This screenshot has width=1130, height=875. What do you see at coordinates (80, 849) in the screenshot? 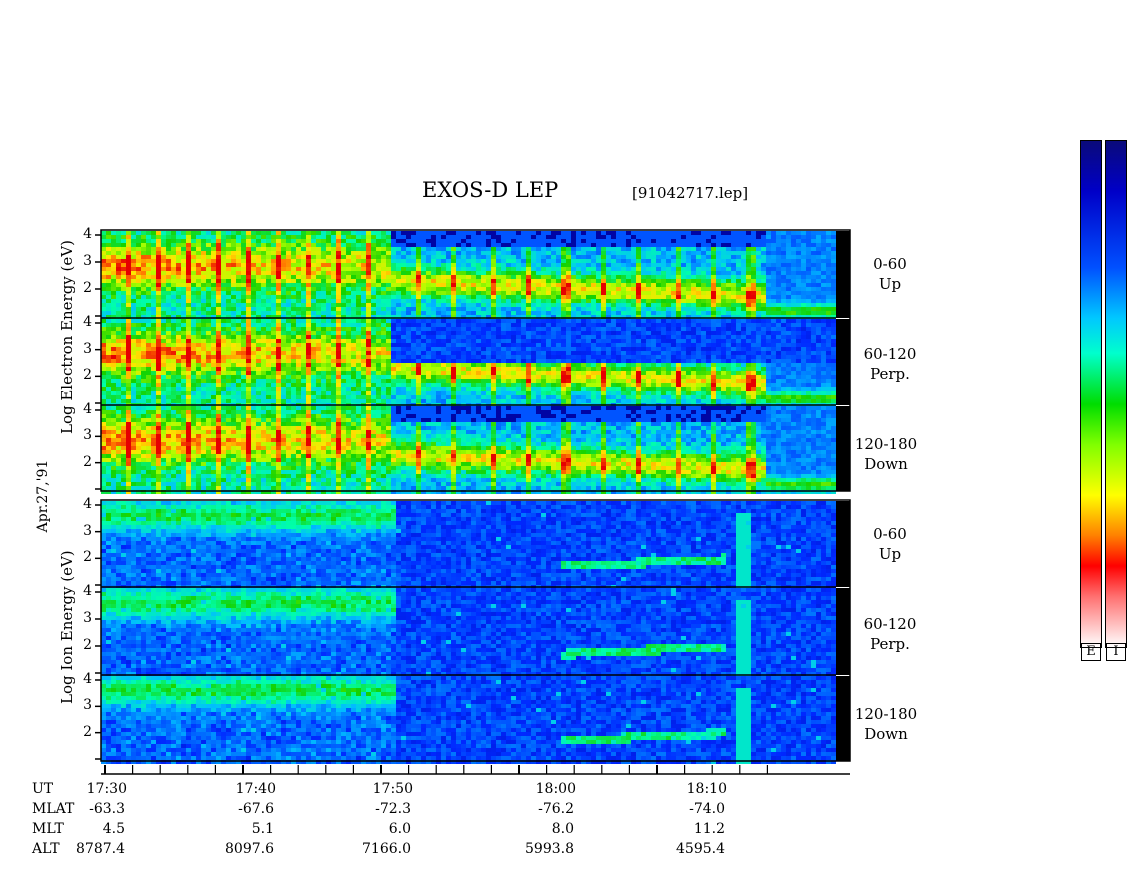
I see `ephemeris-alt-value: 8787.4` at bounding box center [80, 849].